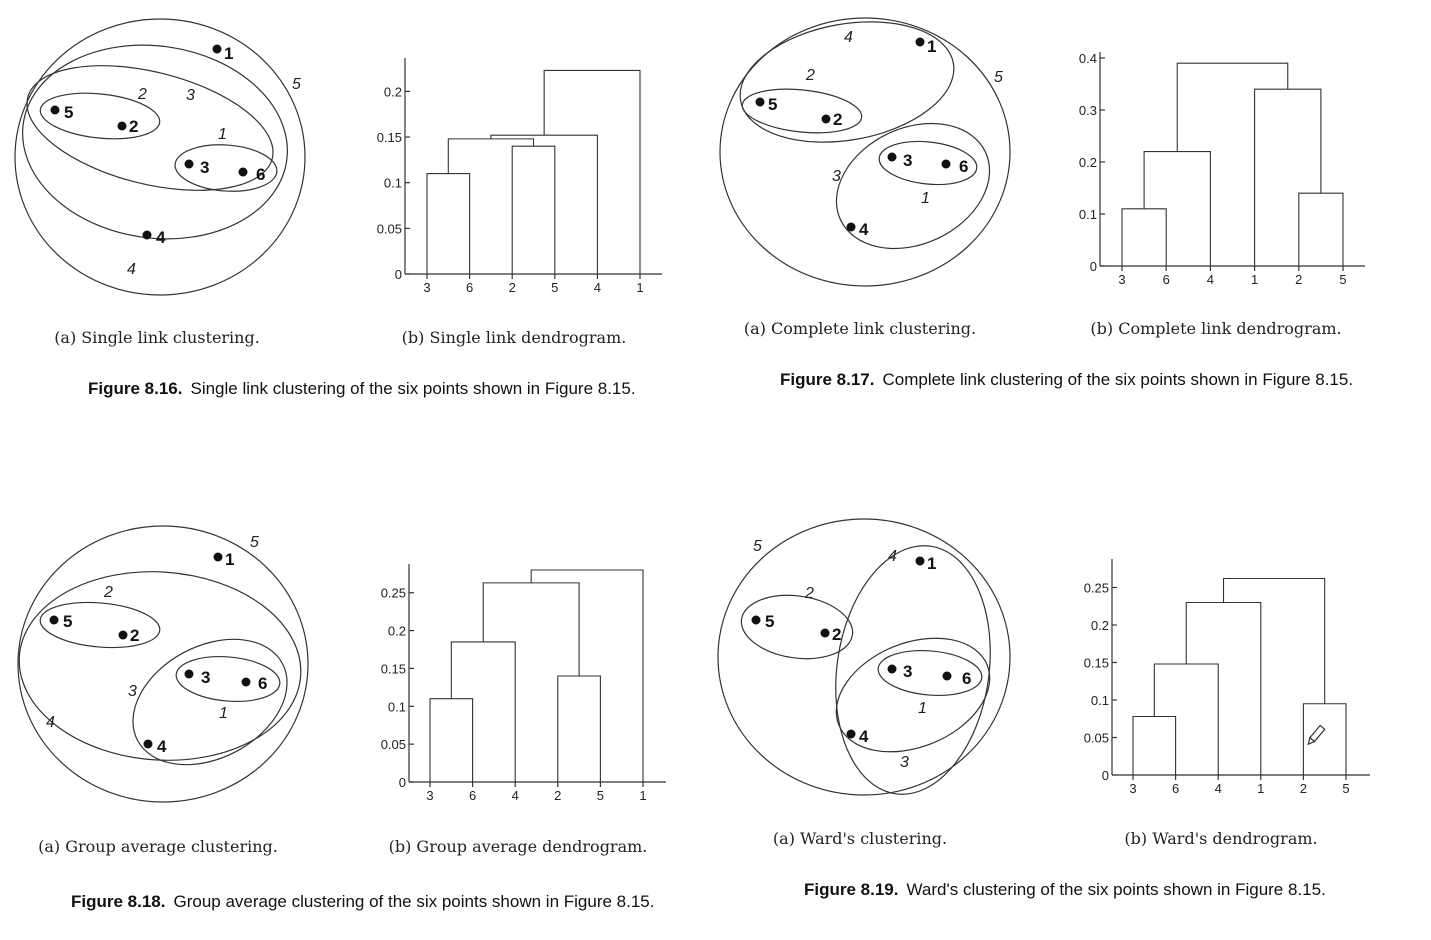  Describe the element at coordinates (135, 388) in the screenshot. I see `fig816-figure-number: Figure 8.16.` at that location.